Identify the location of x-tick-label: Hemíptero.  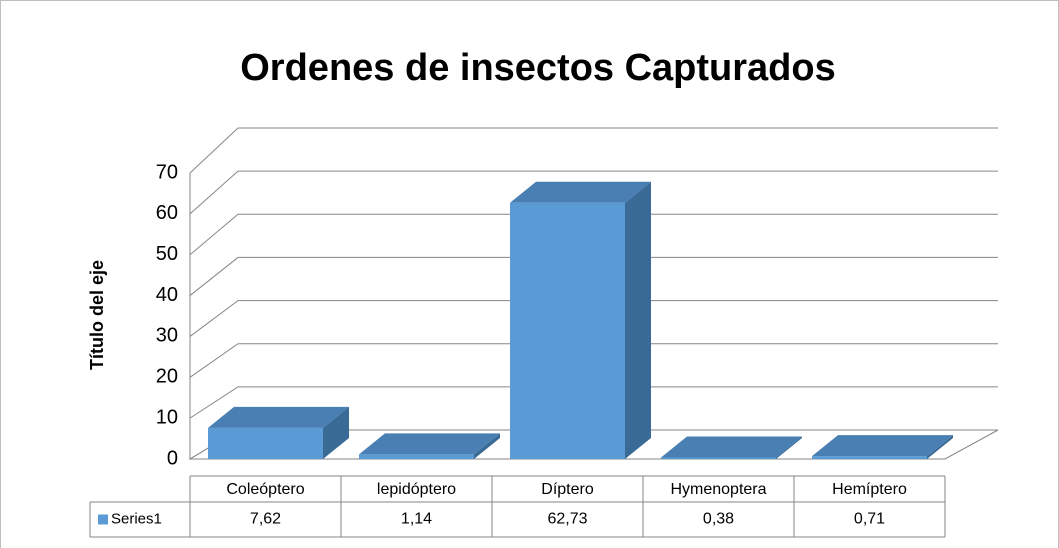
(869, 489).